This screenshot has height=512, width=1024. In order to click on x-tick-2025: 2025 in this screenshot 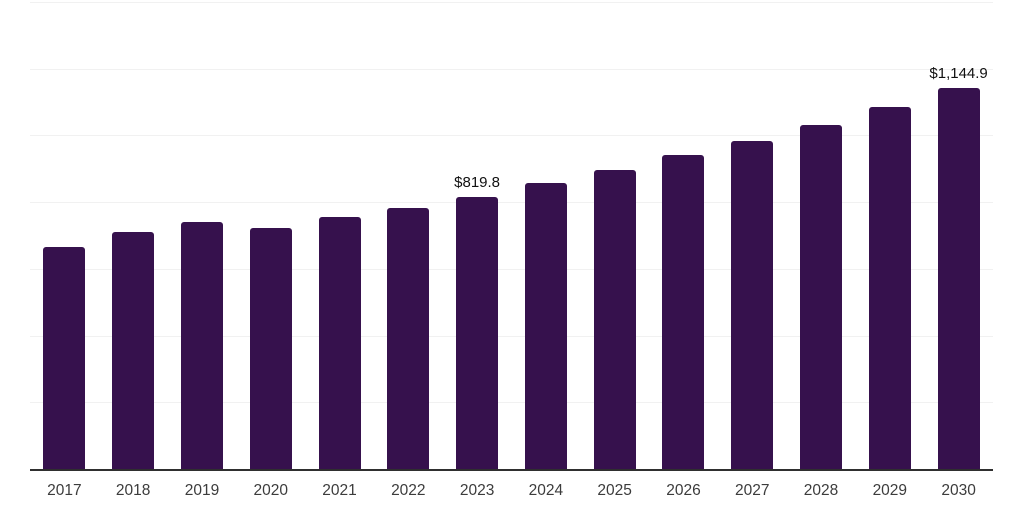, I will do `click(614, 490)`.